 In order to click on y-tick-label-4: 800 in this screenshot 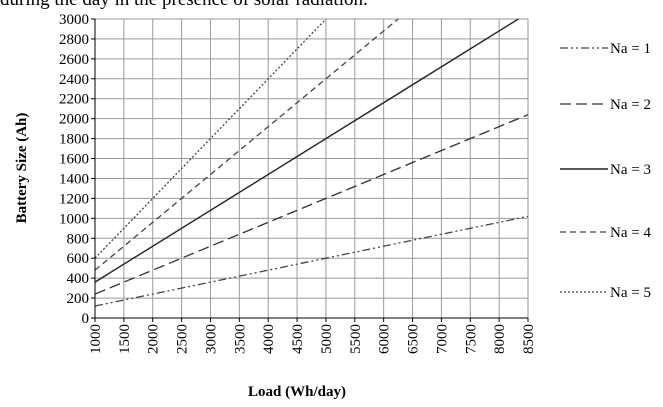, I will do `click(78, 239)`.